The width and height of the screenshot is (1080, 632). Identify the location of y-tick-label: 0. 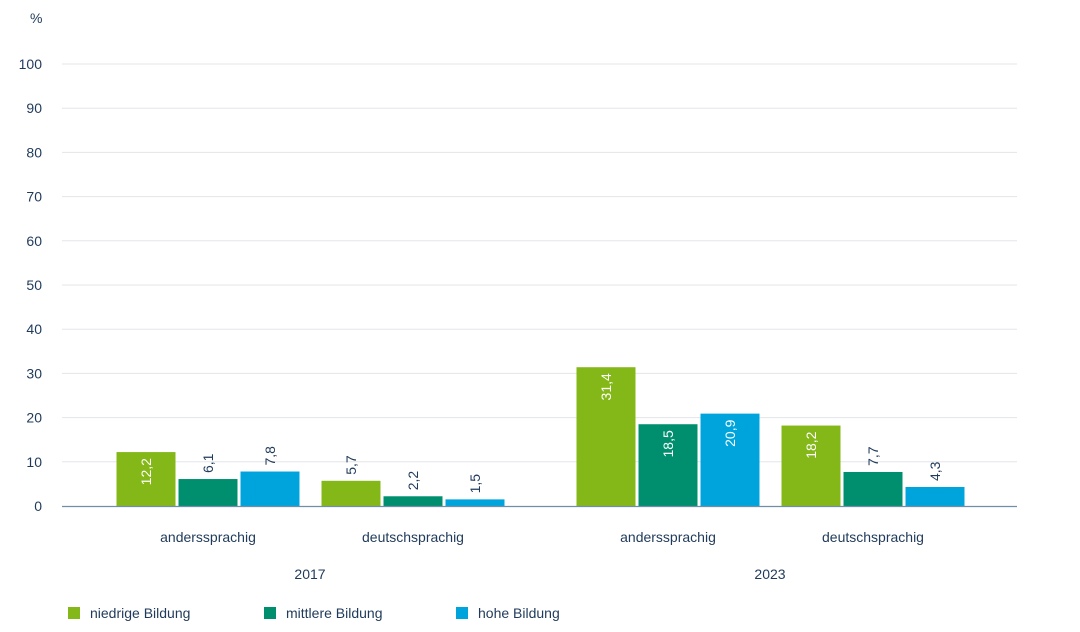
(38, 506).